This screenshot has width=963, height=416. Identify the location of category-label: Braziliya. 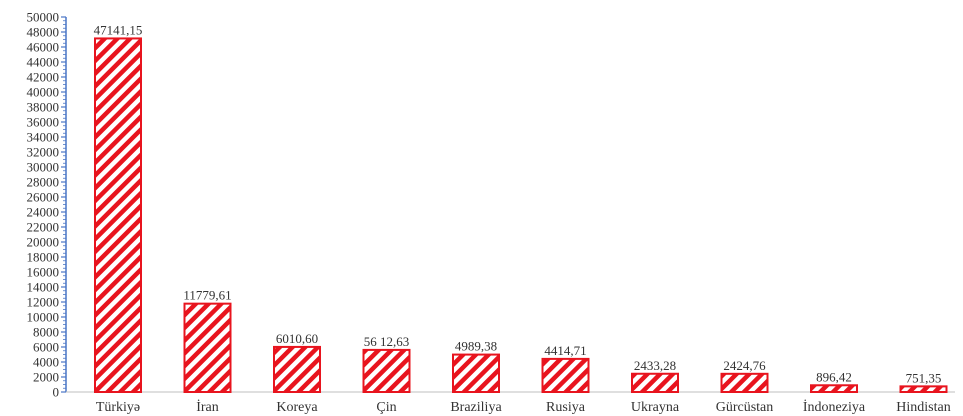
(476, 407).